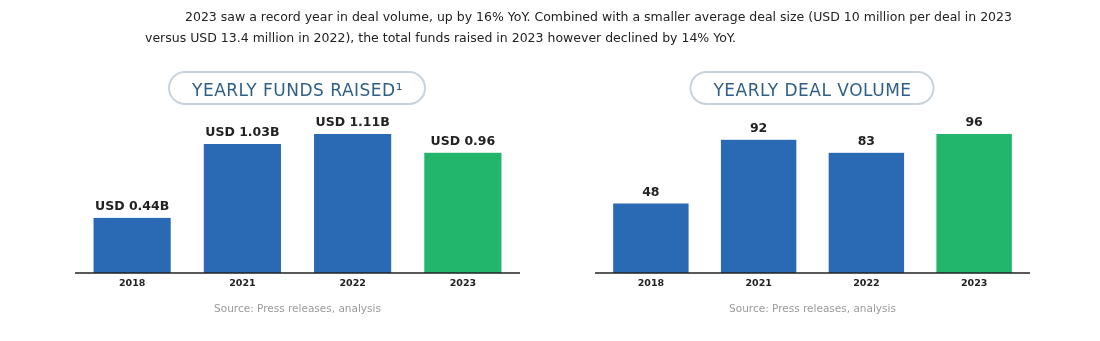  Describe the element at coordinates (812, 90) in the screenshot. I see `chart-title: YEARLY DEAL VOLUME` at that location.